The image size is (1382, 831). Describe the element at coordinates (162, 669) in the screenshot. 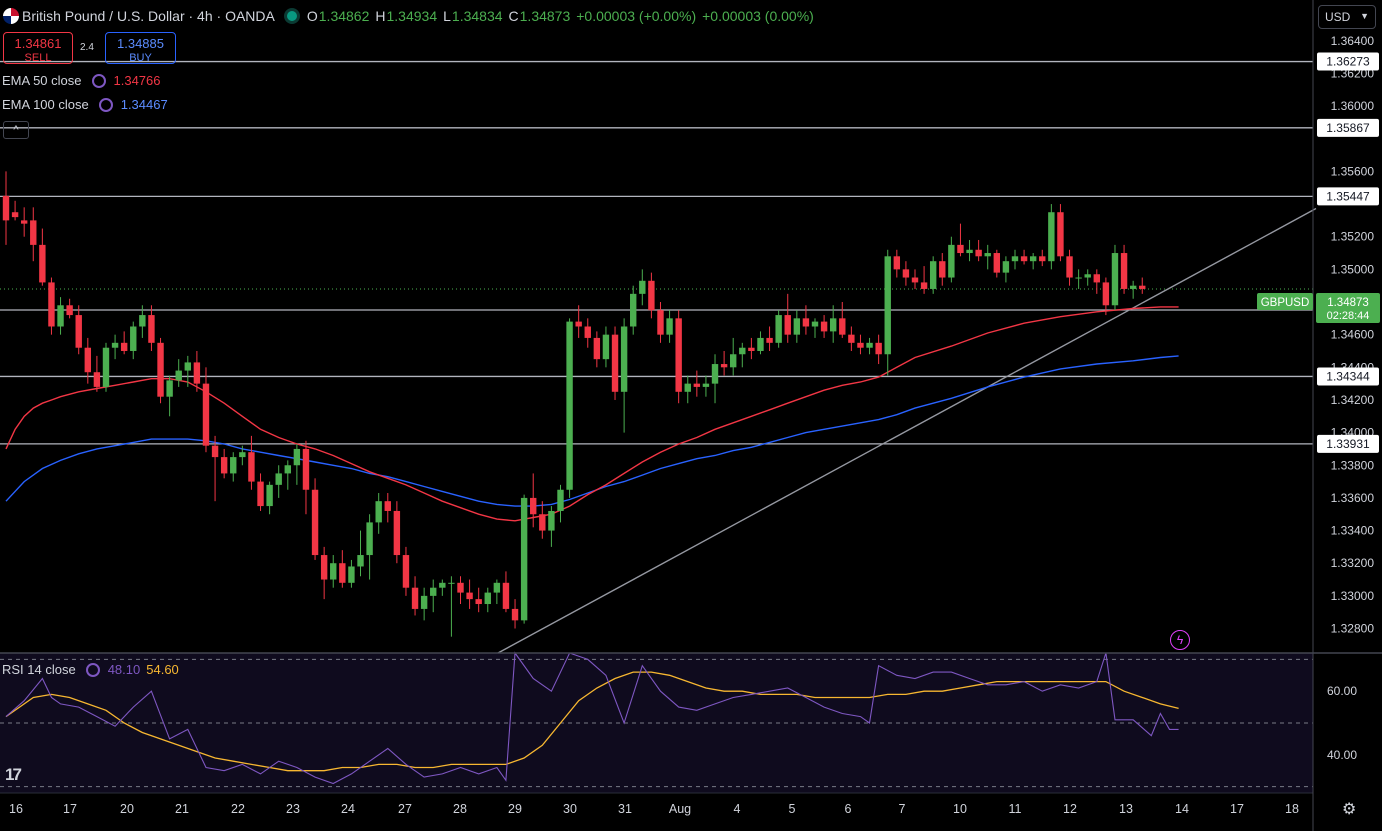

I see `rsi-ma-value: 54.60` at that location.